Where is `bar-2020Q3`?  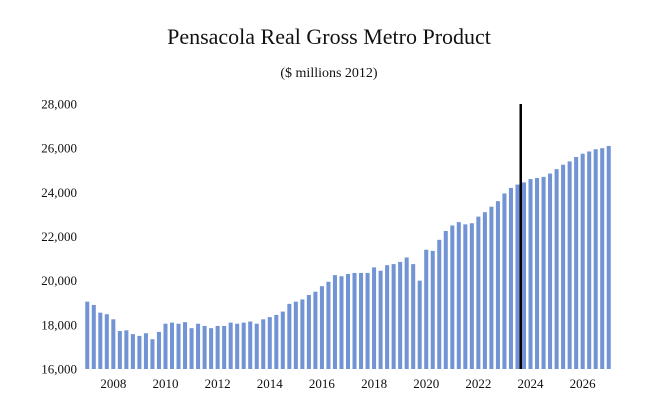
bar-2020Q3 is located at coordinates (439, 304).